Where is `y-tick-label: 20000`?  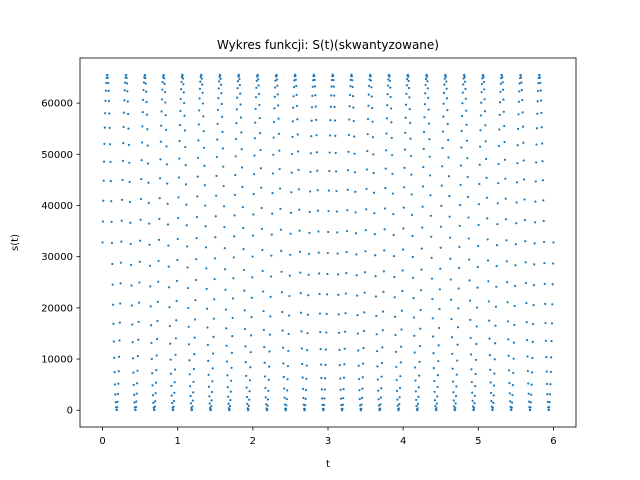
y-tick-label: 20000 is located at coordinates (57, 308).